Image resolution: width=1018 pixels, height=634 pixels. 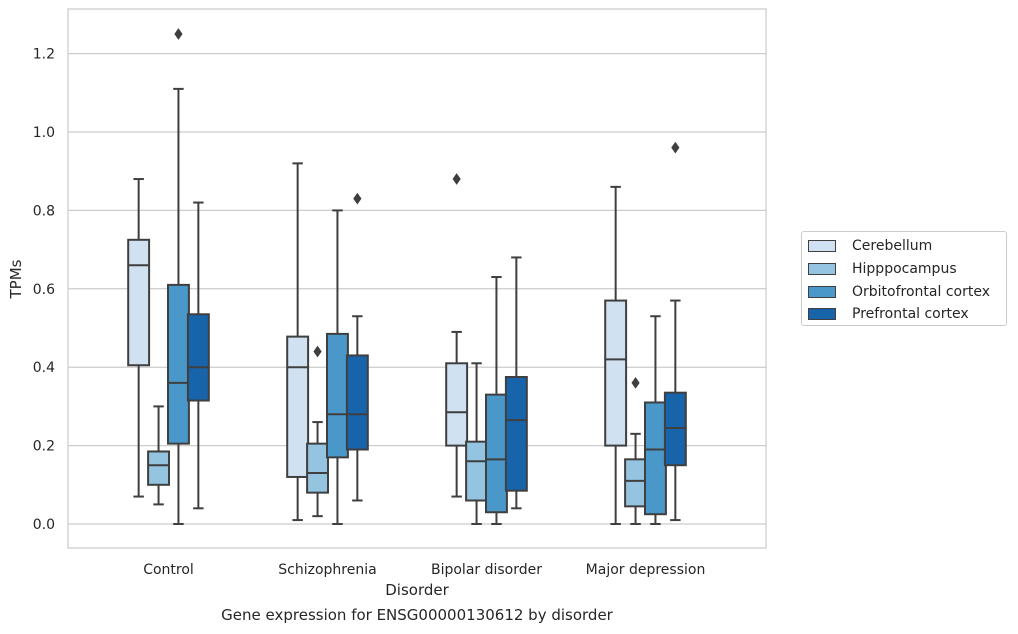 I want to click on box-orbitofrontal-cortex-major-depression, so click(x=655, y=420).